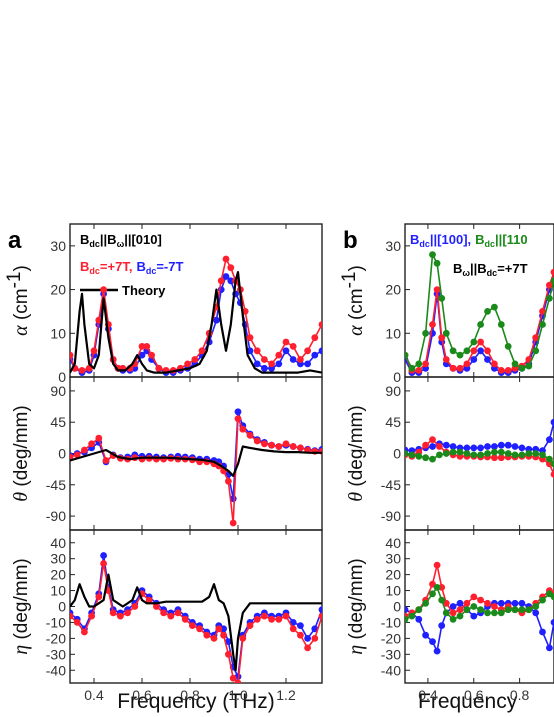  I want to click on y-axis-label: α (cm-1), so click(18, 300).